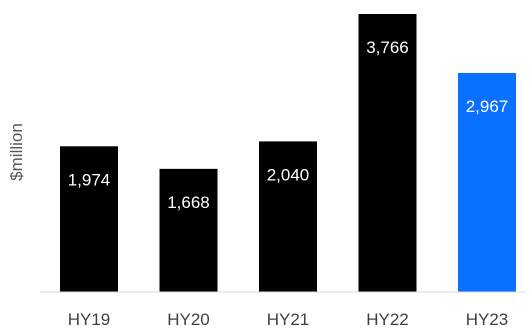 The height and width of the screenshot is (331, 531). I want to click on bar-hy23, so click(487, 182).